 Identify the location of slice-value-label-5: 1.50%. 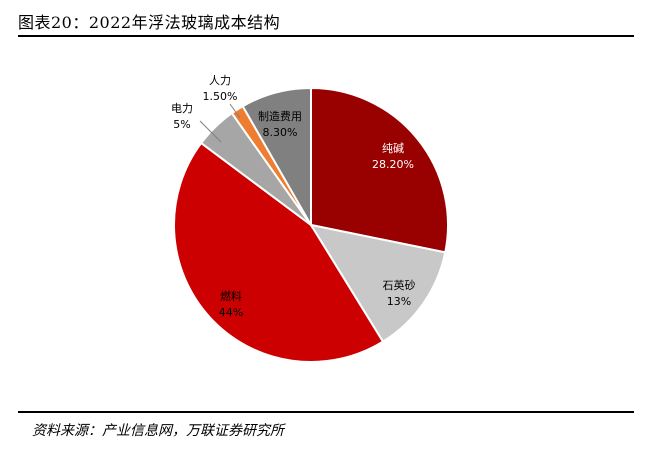
(220, 96).